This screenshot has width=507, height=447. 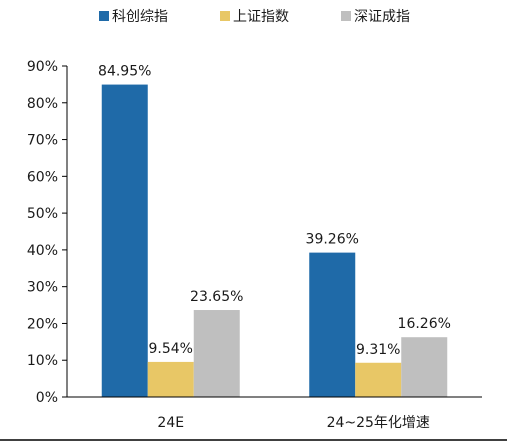 What do you see at coordinates (216, 297) in the screenshot?
I see `data-label: 23.65%` at bounding box center [216, 297].